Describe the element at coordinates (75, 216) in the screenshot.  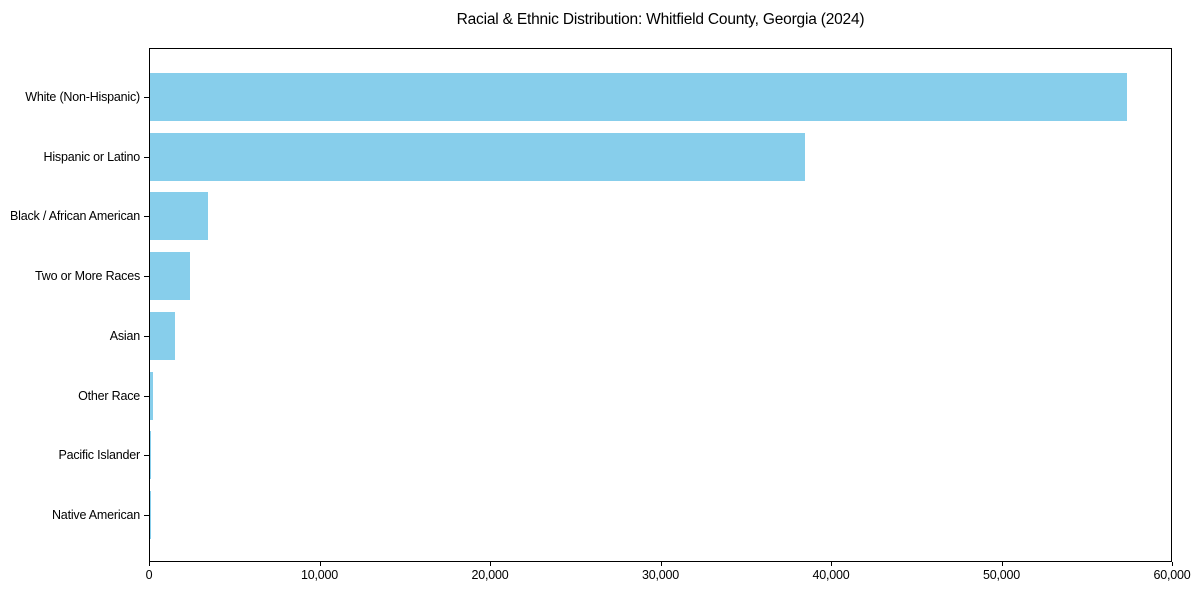
I see `y-tick-label: Black / African American` at that location.